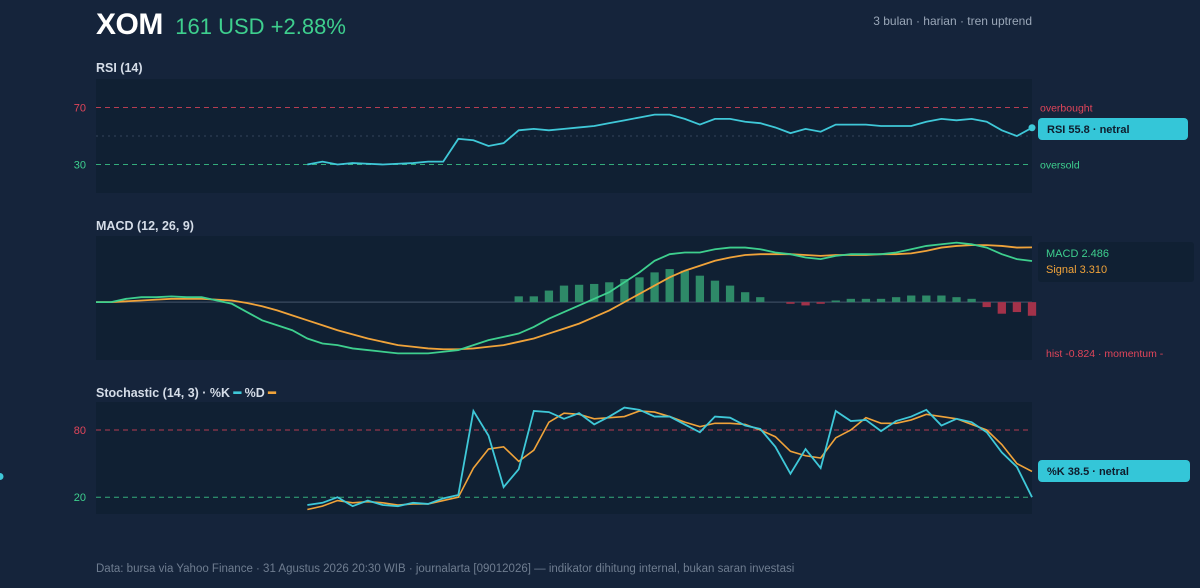  Describe the element at coordinates (260, 26) in the screenshot. I see `price-change: 161 USD +2.88%` at that location.